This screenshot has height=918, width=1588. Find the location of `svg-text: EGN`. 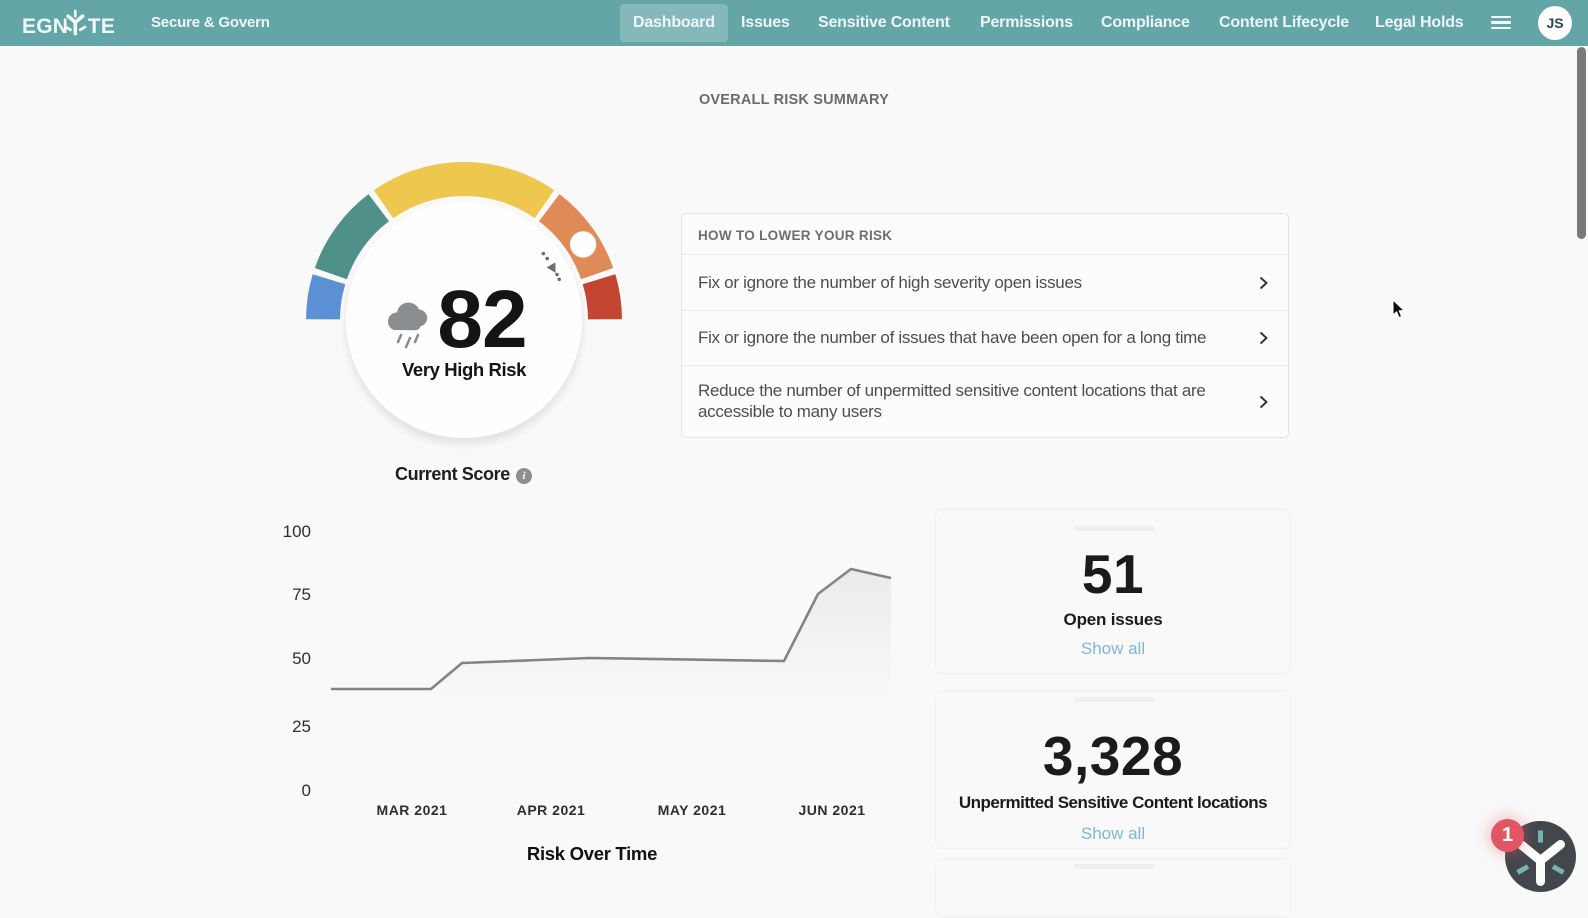

svg-text: EGN is located at coordinates (45, 26).